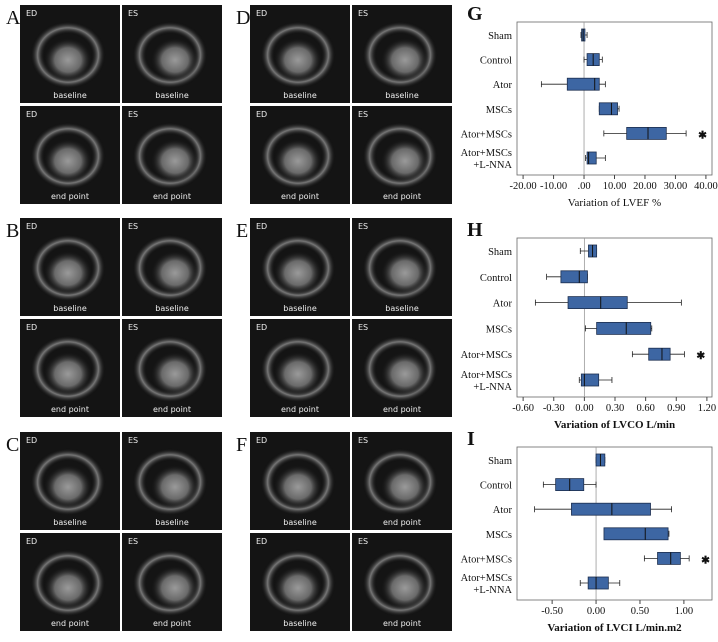  What do you see at coordinates (503, 85) in the screenshot?
I see `category-label: Ator` at bounding box center [503, 85].